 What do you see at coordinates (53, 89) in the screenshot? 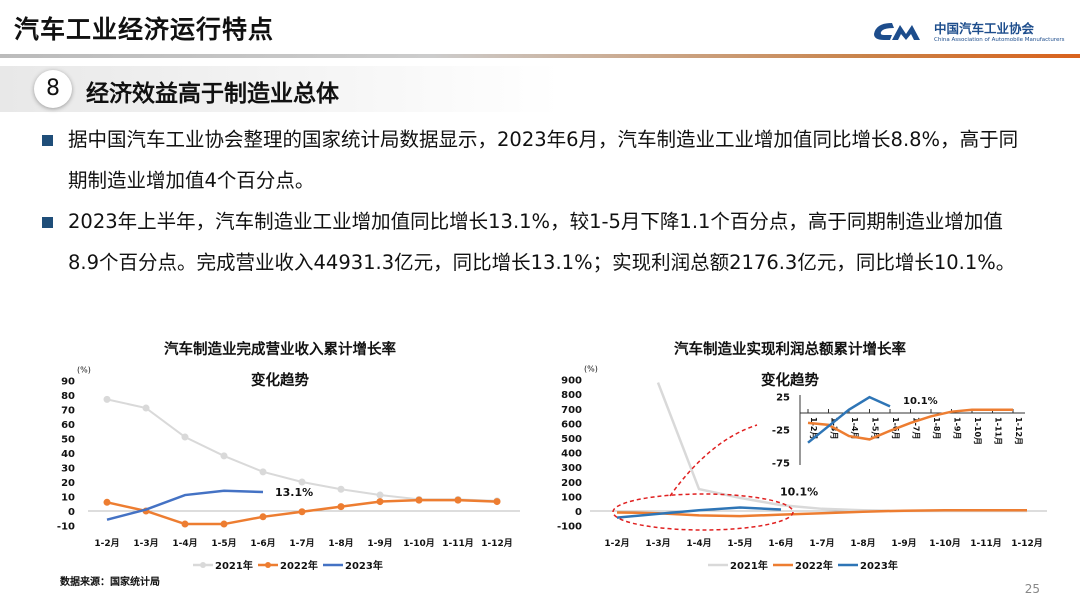
I see `section-number: 8` at bounding box center [53, 89].